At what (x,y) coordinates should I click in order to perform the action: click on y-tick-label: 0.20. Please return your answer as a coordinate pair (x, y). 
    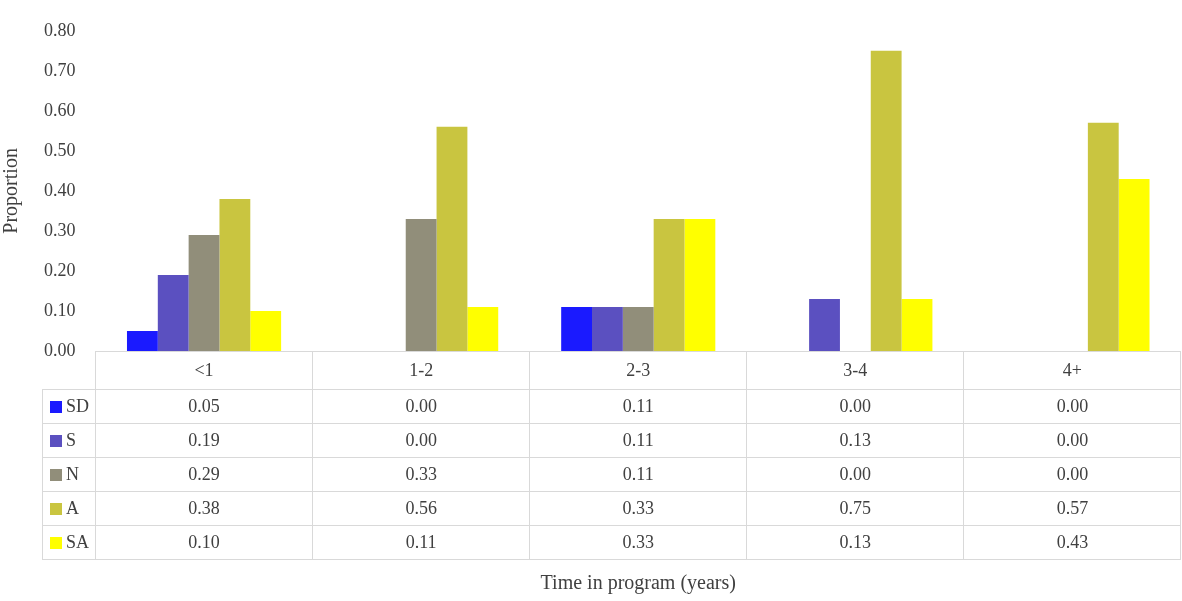
    Looking at the image, I should click on (60, 269).